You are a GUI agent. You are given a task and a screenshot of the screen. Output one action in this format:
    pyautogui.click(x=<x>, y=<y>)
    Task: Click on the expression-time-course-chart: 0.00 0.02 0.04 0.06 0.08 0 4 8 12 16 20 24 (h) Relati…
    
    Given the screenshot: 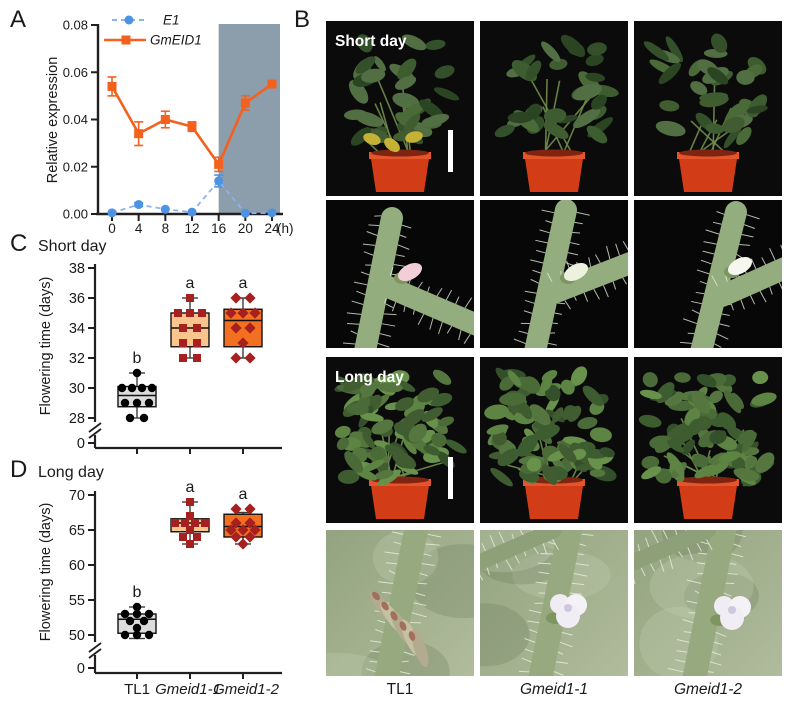 What is the action you would take?
    pyautogui.click(x=150, y=120)
    